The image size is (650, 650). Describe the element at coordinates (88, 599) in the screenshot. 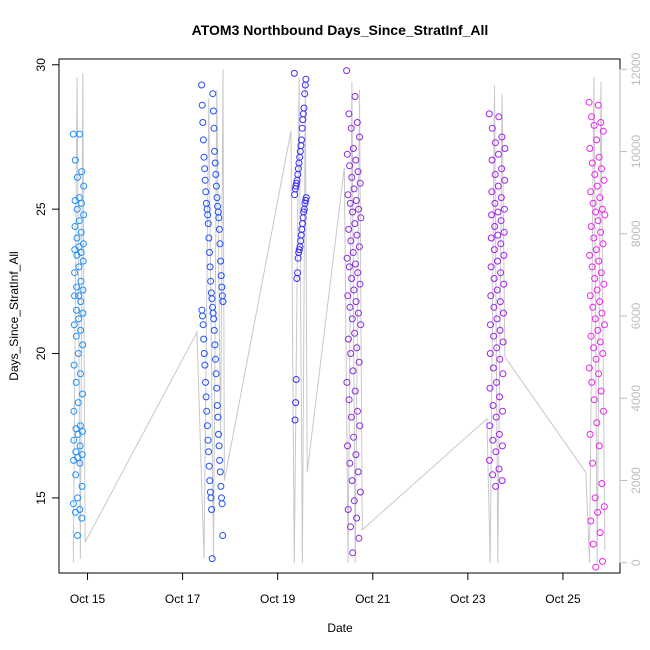

I see `x-tick-label: Oct 15` at that location.